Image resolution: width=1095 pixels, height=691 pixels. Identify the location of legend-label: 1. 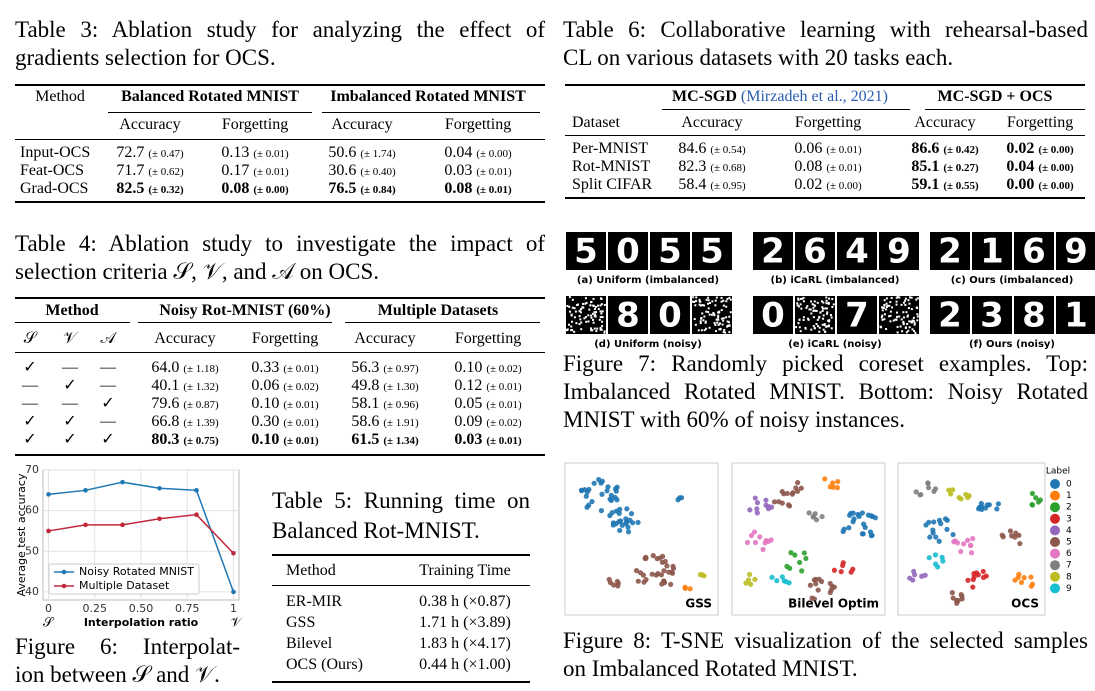
(1069, 496).